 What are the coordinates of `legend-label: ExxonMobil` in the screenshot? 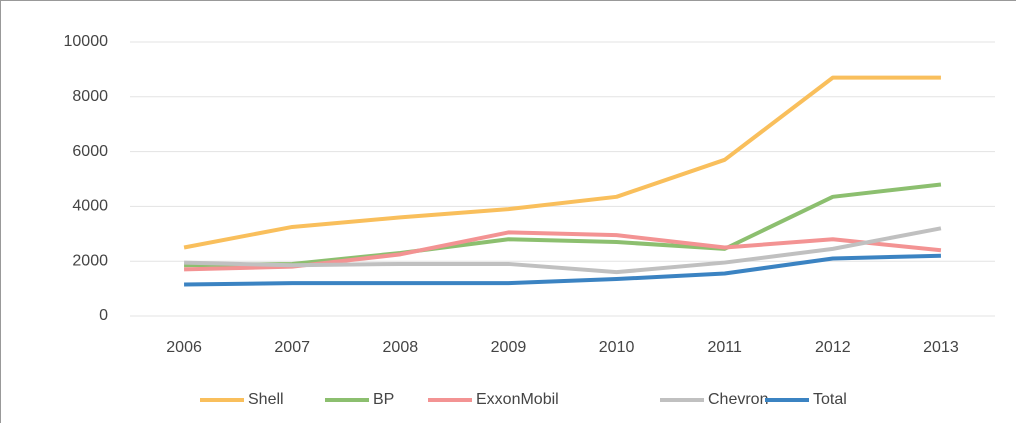 It's located at (517, 399).